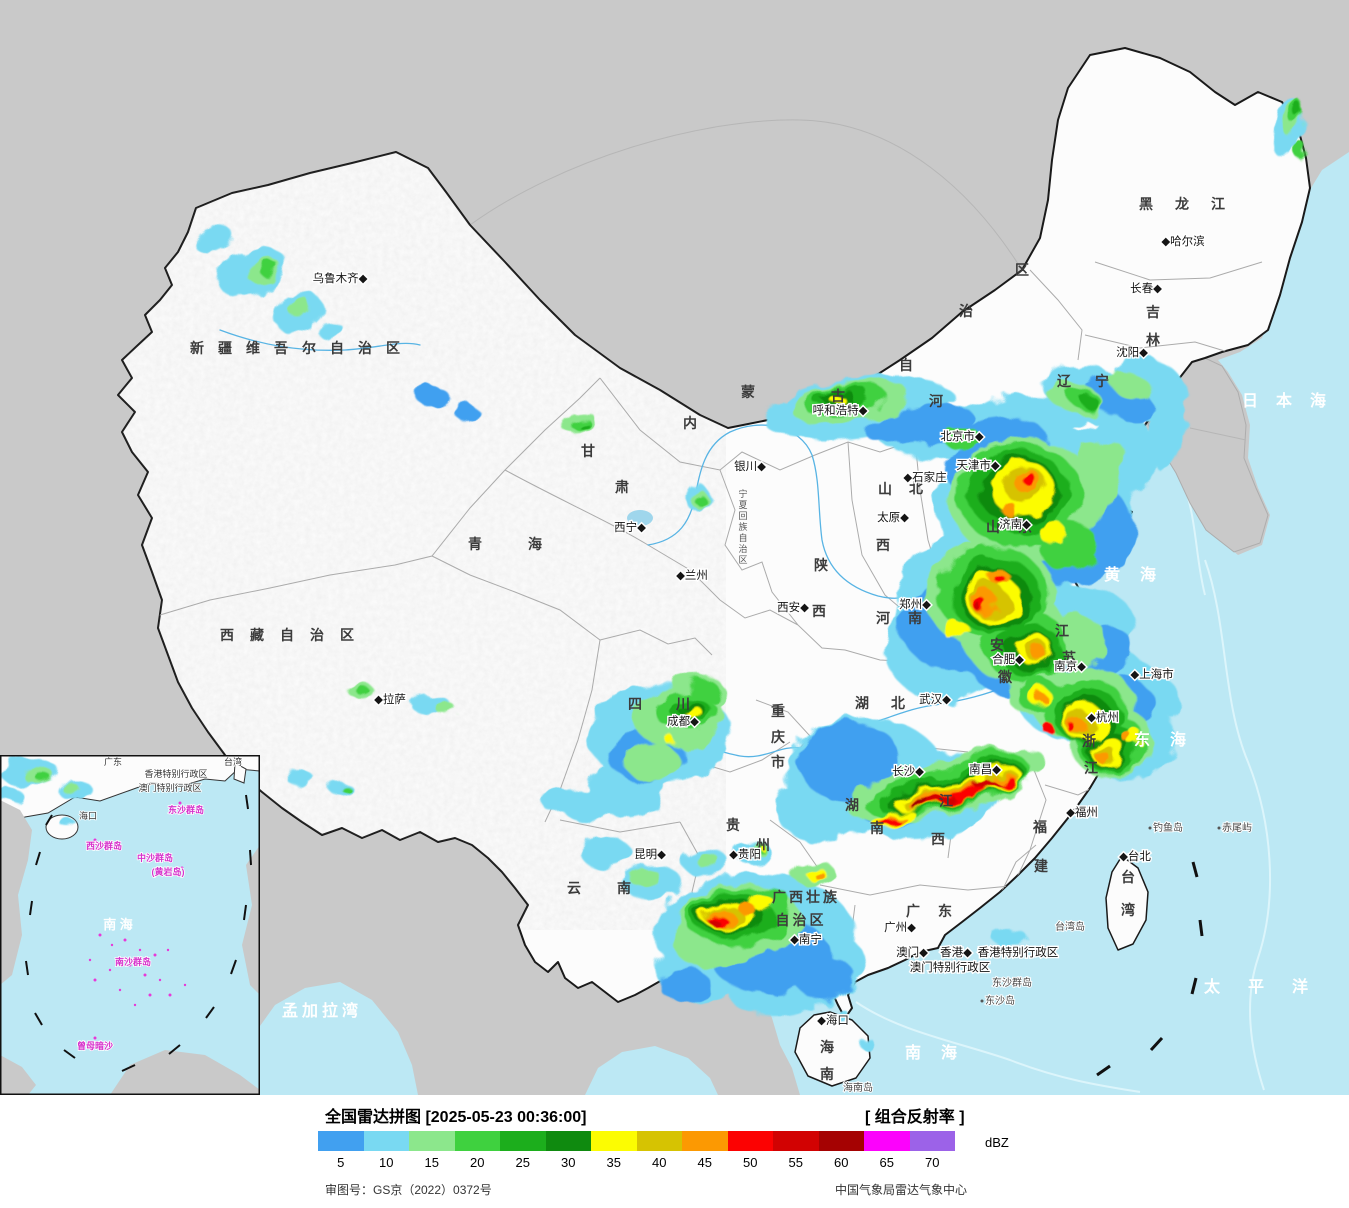 Image resolution: width=1349 pixels, height=1208 pixels. What do you see at coordinates (1012, 982) in the screenshot?
I see `island-label: 东沙群岛` at bounding box center [1012, 982].